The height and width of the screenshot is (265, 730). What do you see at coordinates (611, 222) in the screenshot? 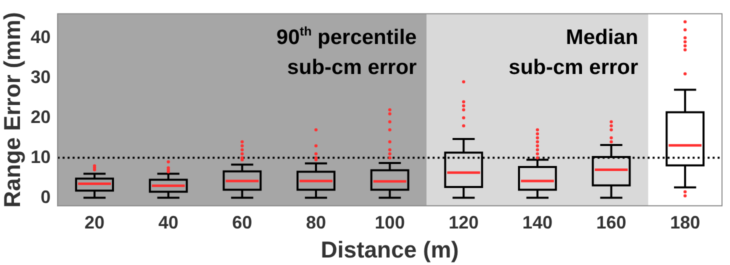
I see `x-tick-label: 160` at bounding box center [611, 222].